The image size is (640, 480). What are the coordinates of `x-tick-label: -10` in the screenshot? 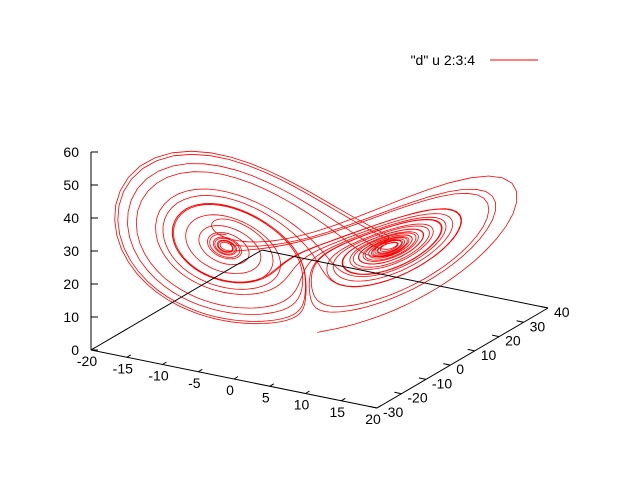 It's located at (158, 376).